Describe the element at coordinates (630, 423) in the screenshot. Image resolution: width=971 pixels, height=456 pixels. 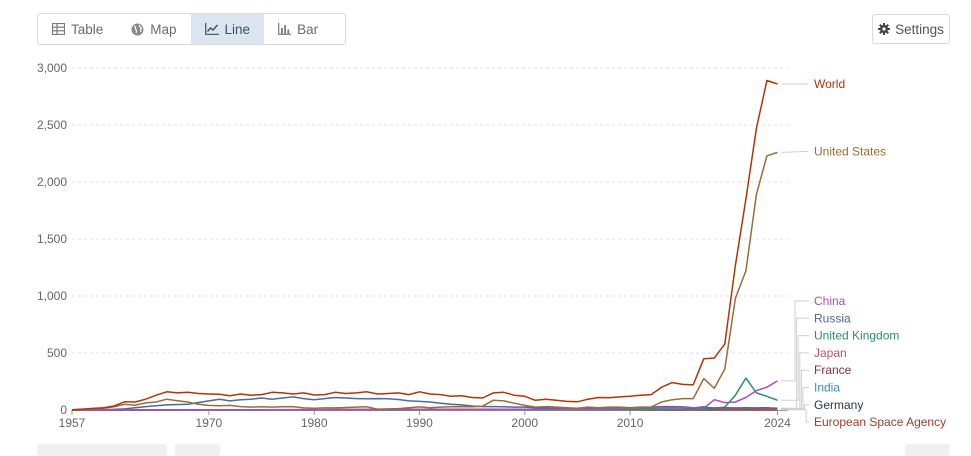
I see `x-tick-label: 2010` at that location.